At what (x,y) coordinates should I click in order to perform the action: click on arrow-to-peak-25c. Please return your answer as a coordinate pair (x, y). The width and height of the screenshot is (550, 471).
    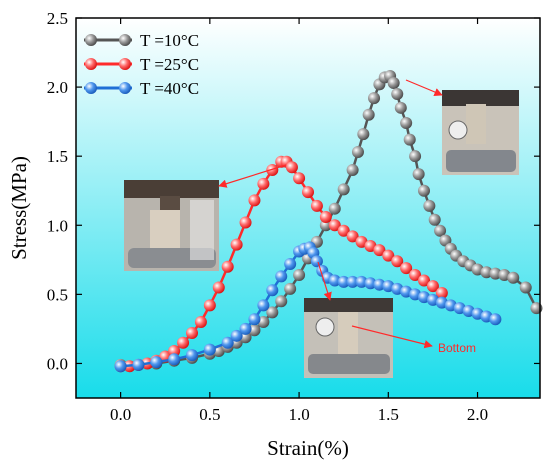
    Looking at the image, I should click on (252, 176).